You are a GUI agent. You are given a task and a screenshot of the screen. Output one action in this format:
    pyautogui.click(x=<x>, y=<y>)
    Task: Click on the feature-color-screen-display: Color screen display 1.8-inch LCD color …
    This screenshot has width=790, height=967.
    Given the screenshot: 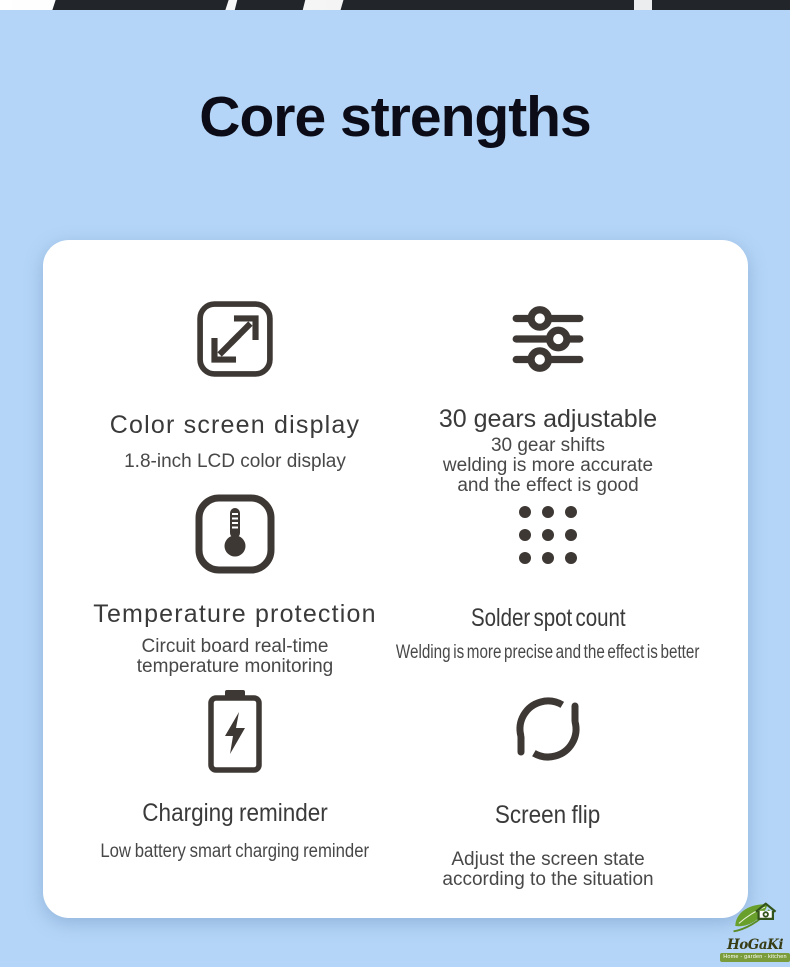 What is the action you would take?
    pyautogui.click(x=235, y=386)
    